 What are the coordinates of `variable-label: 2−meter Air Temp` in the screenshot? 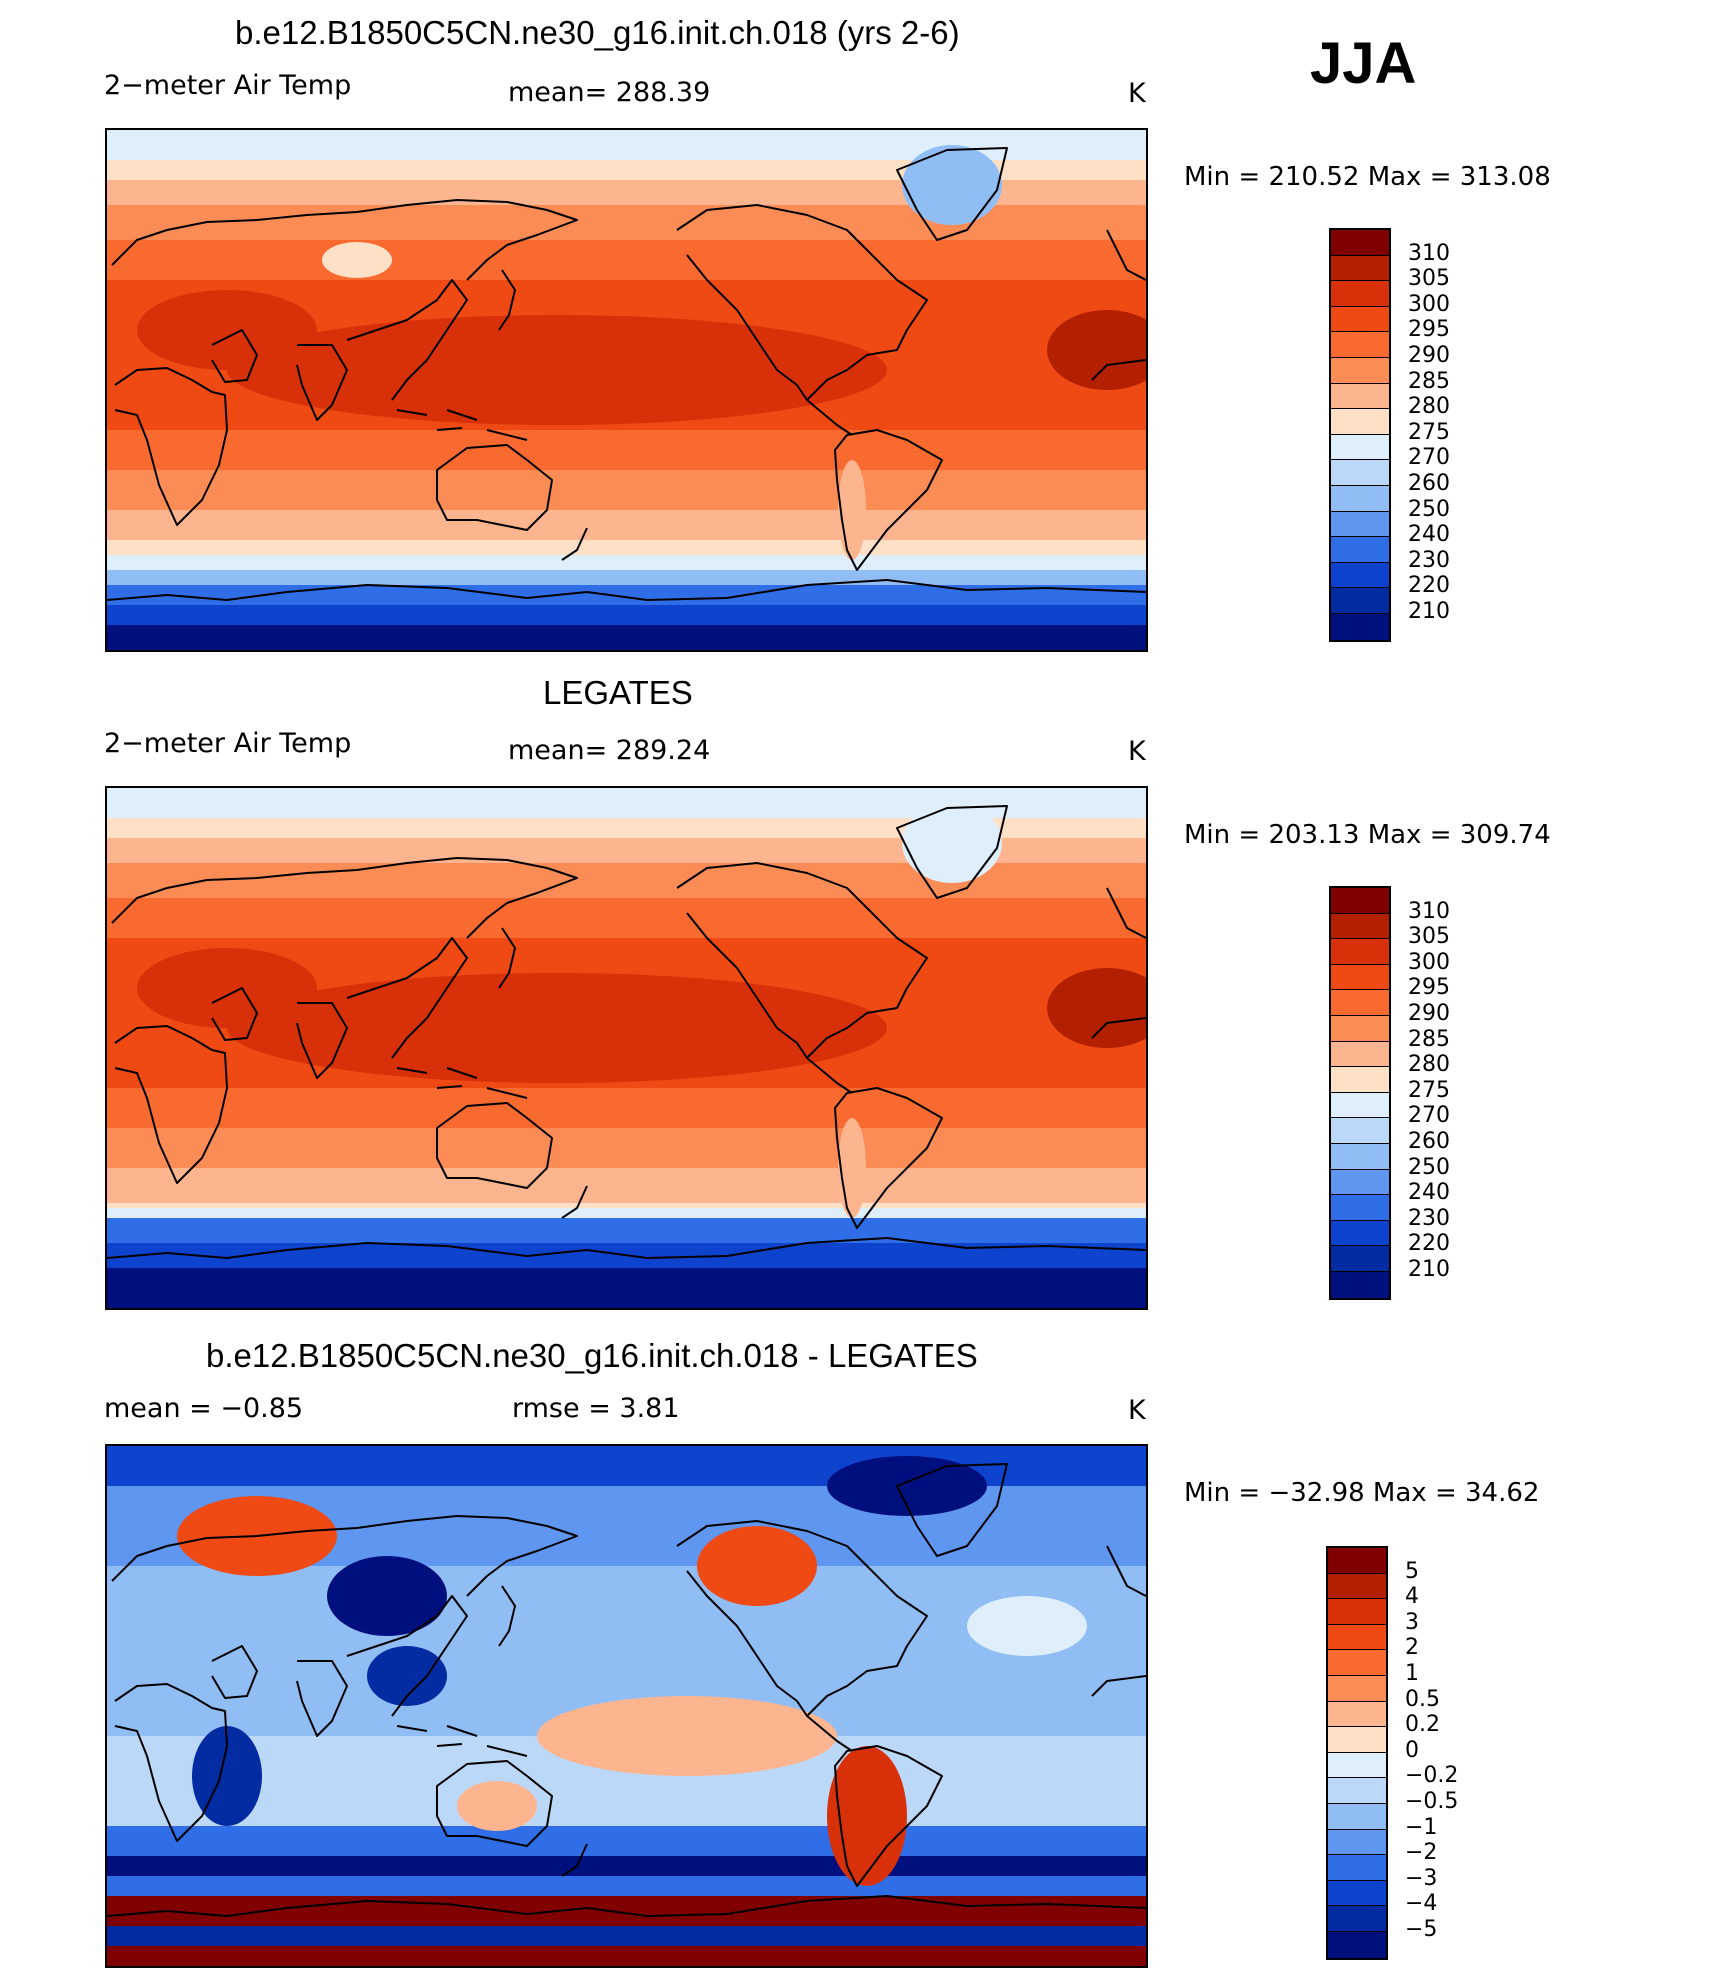 It's located at (228, 743).